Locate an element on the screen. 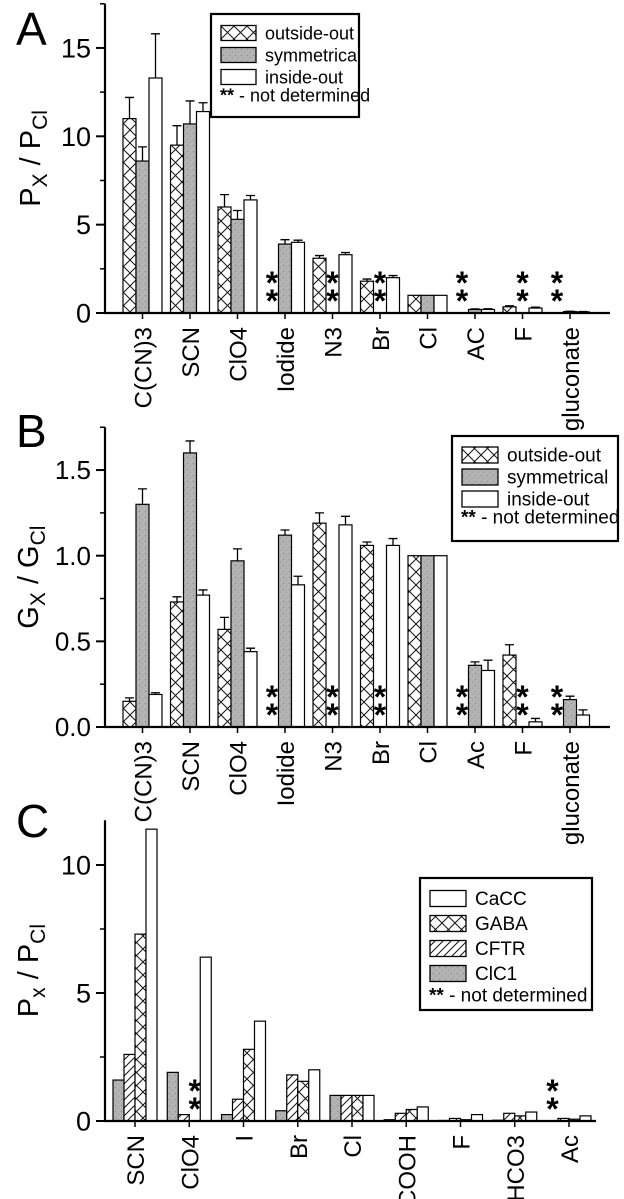 Image resolution: width=624 pixels, height=1199 pixels. bar-inside-out-N3 is located at coordinates (345, 626).